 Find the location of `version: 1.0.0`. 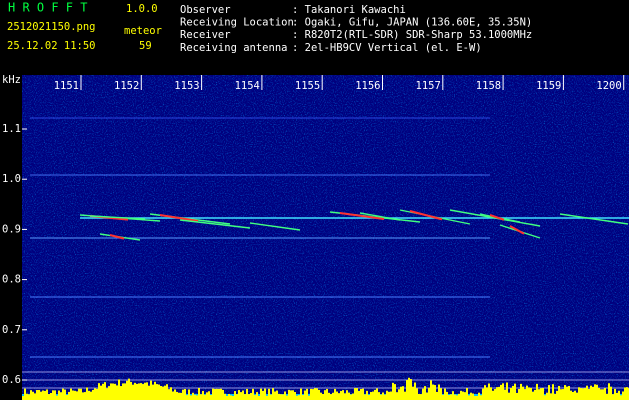

version: 1.0.0 is located at coordinates (142, 9).